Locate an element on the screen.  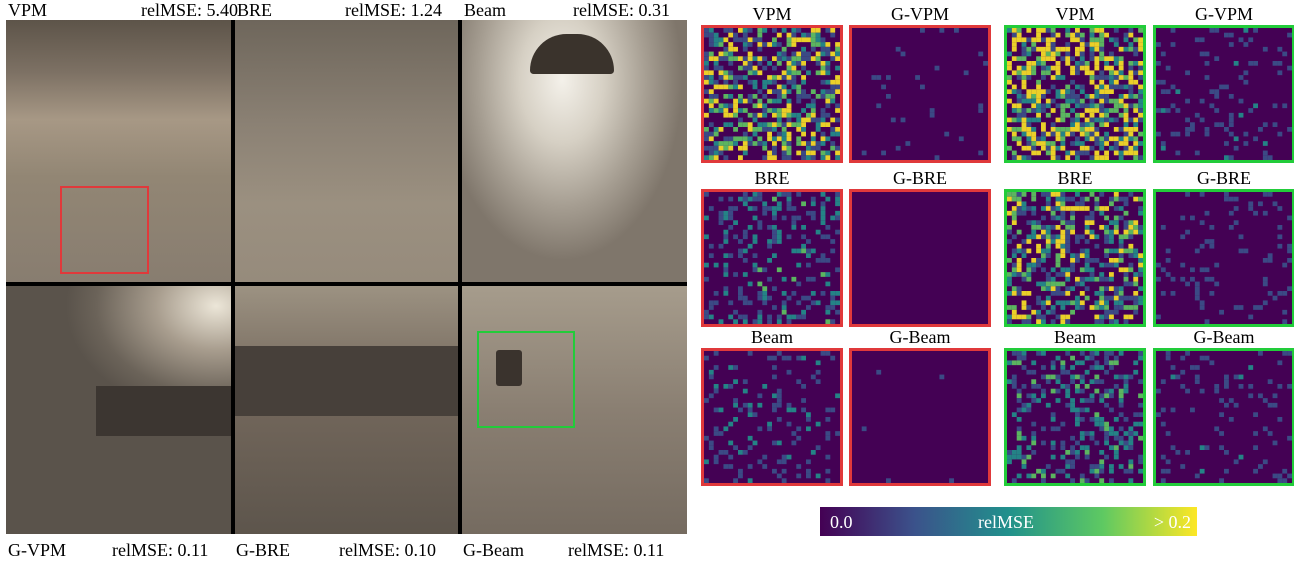
beam-label: Beam is located at coordinates (485, 10).